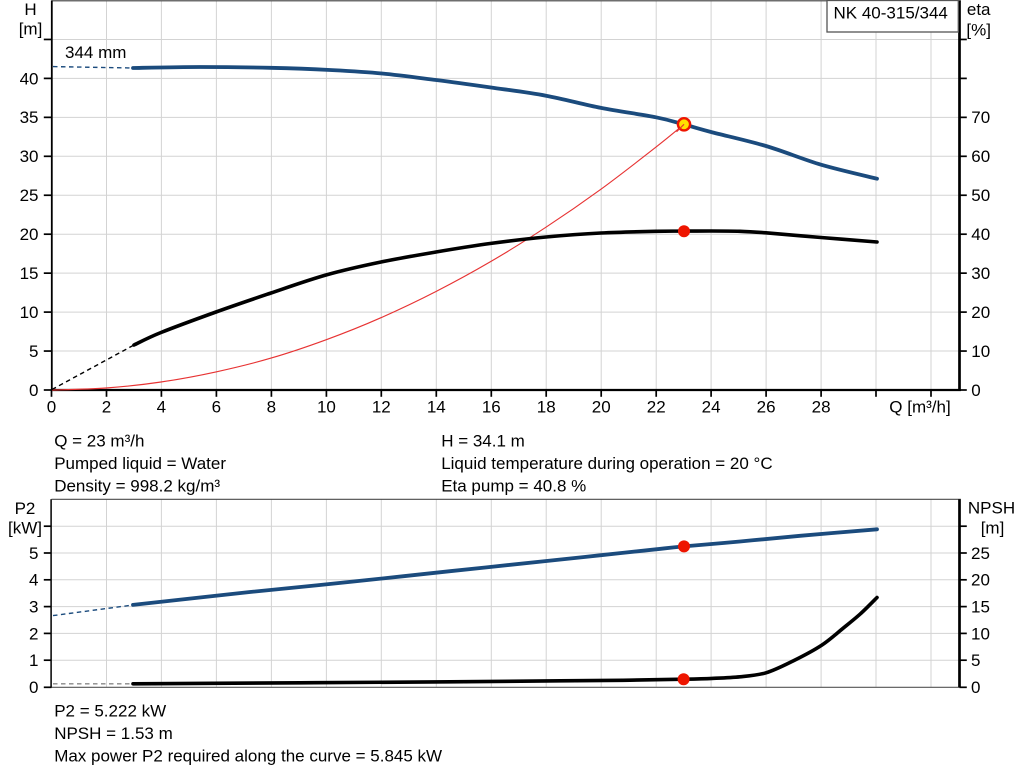 This screenshot has width=1024, height=781. Describe the element at coordinates (30, 9) in the screenshot. I see `svg-text: H` at that location.